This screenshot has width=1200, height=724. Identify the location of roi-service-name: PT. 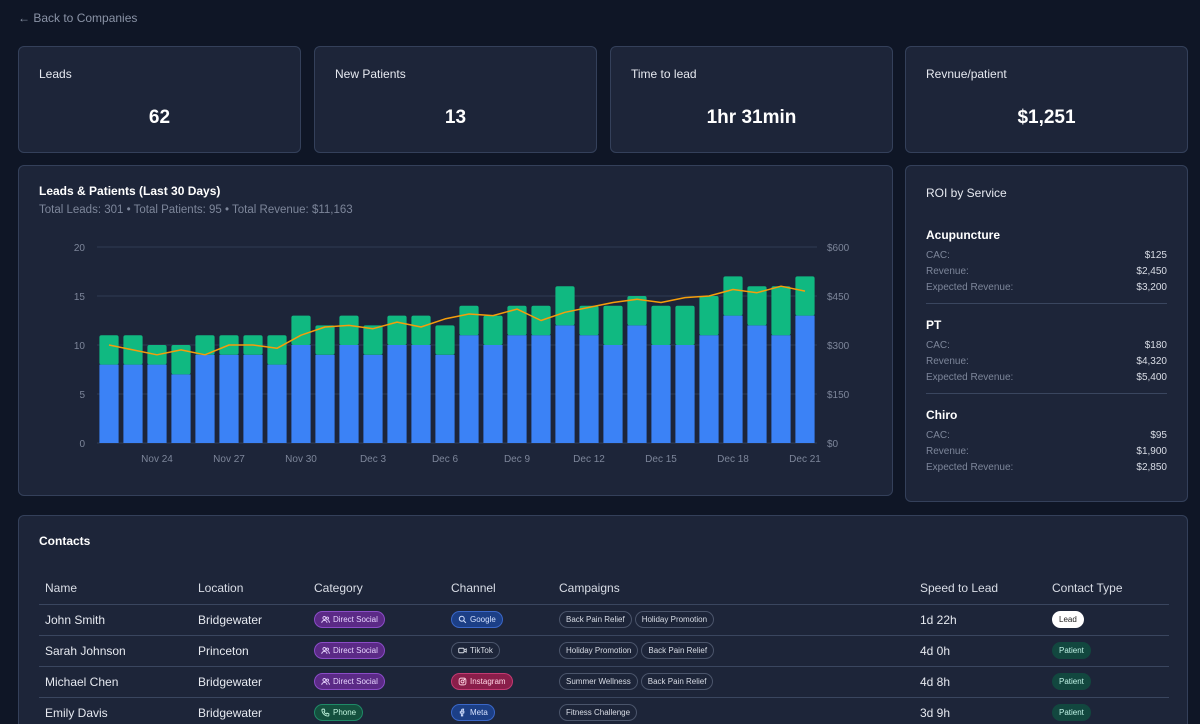
(934, 325).